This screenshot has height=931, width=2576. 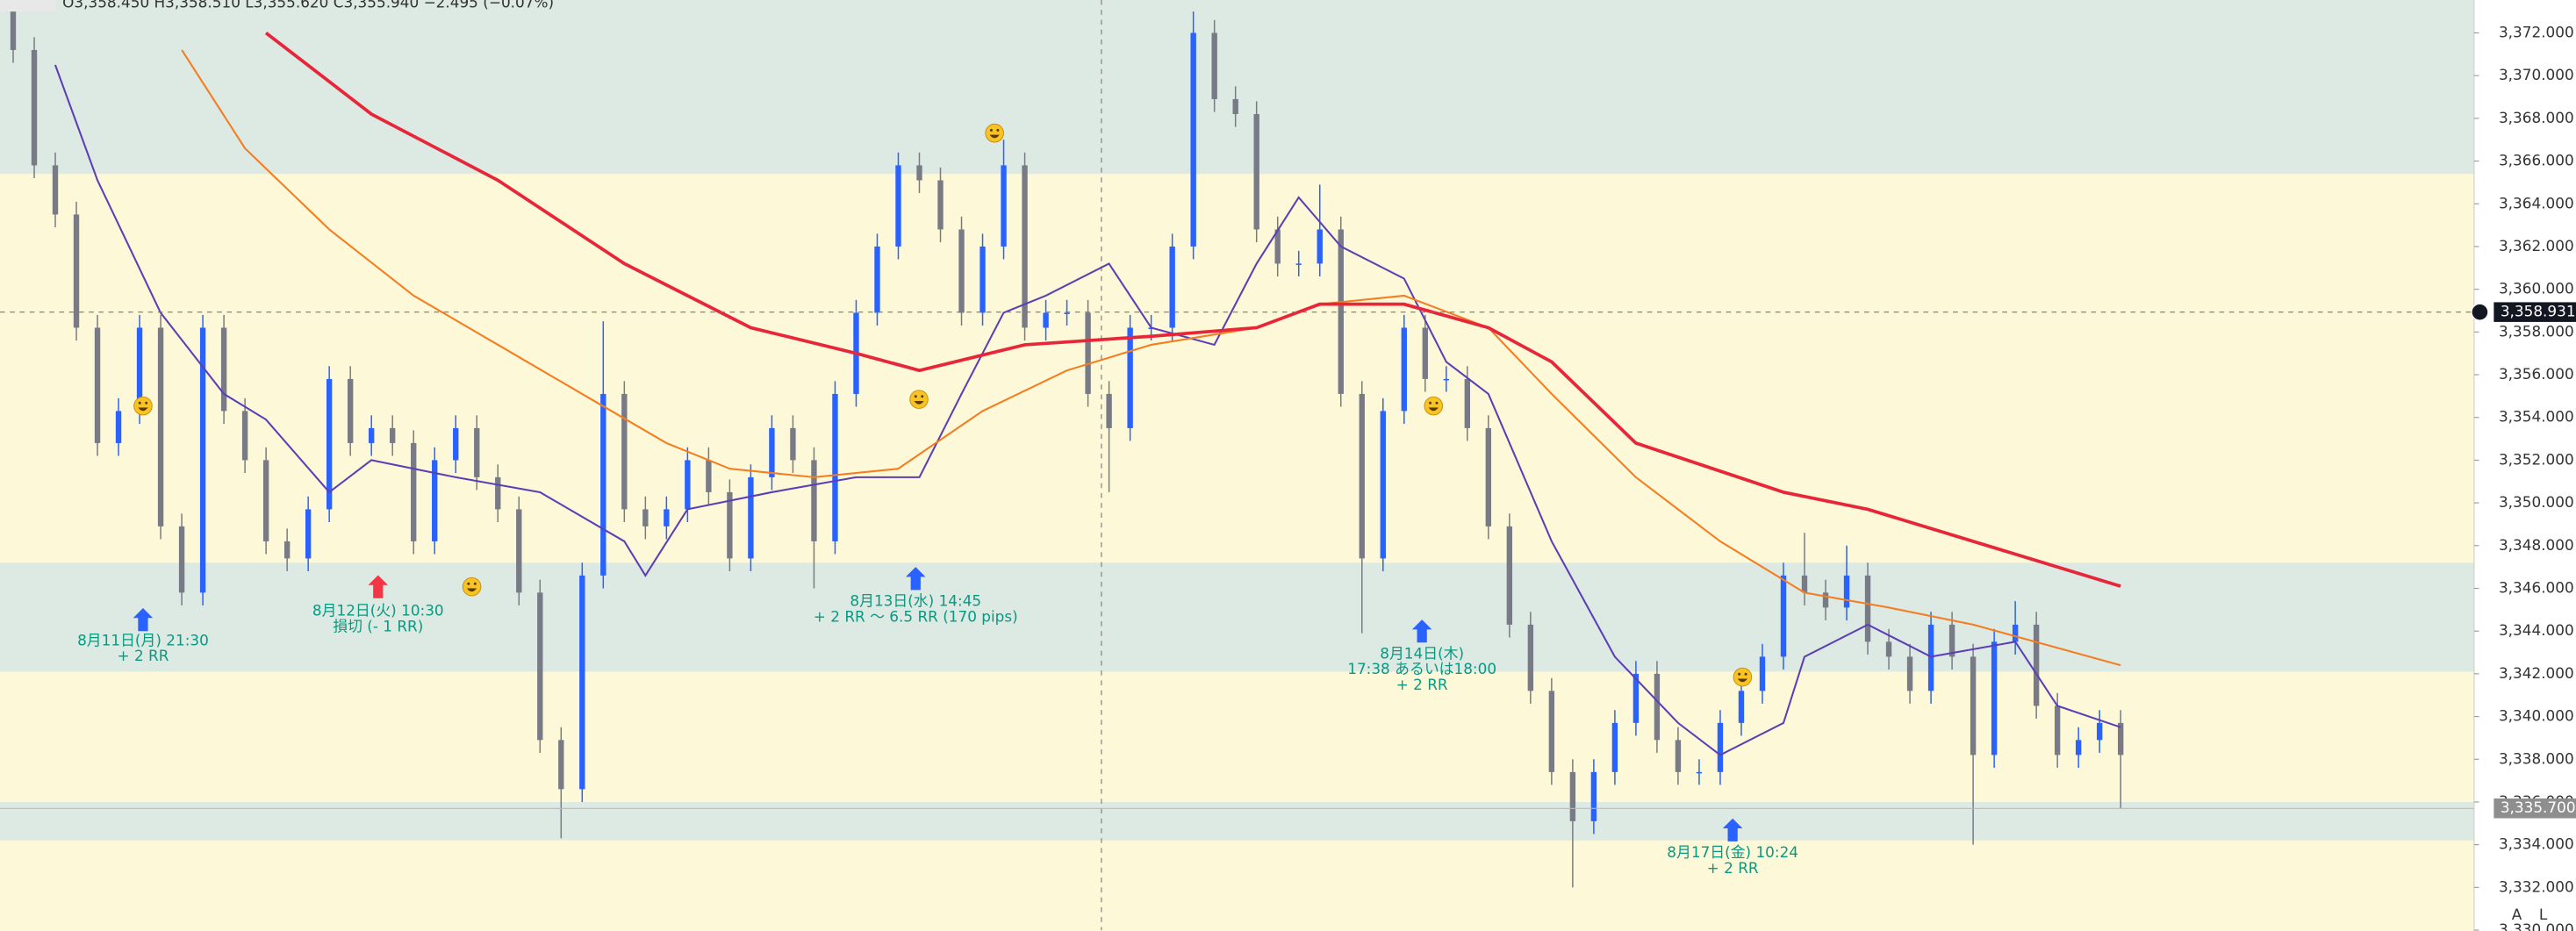 What do you see at coordinates (2543, 914) in the screenshot?
I see `axis-button: L` at bounding box center [2543, 914].